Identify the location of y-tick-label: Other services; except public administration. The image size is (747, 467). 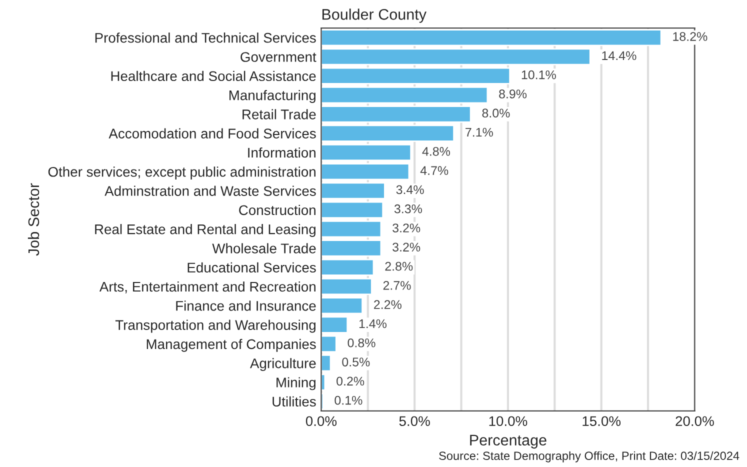
(182, 173).